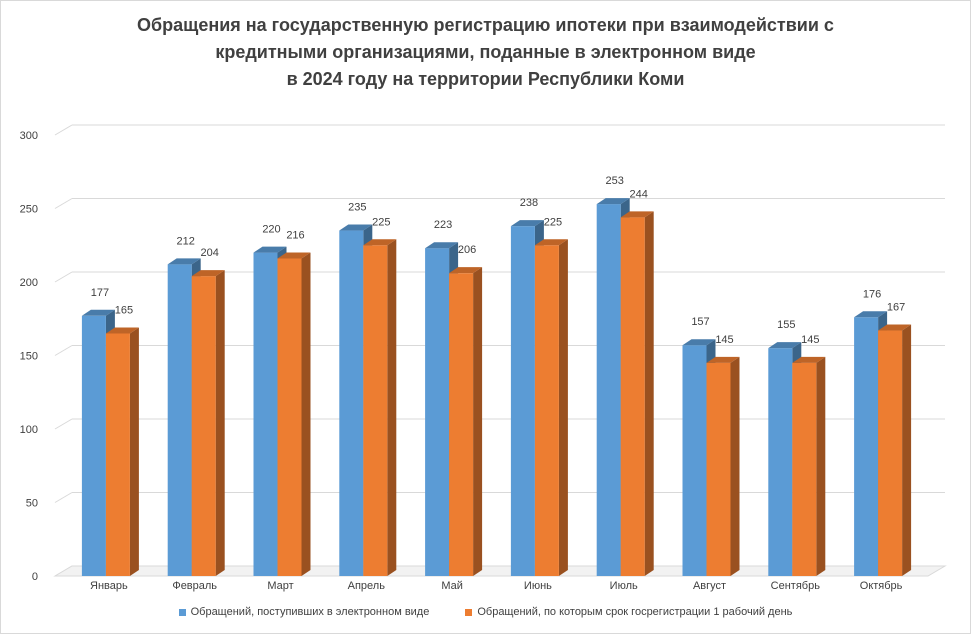  Describe the element at coordinates (553, 222) in the screenshot. I see `data-label-5-1: 225` at that location.